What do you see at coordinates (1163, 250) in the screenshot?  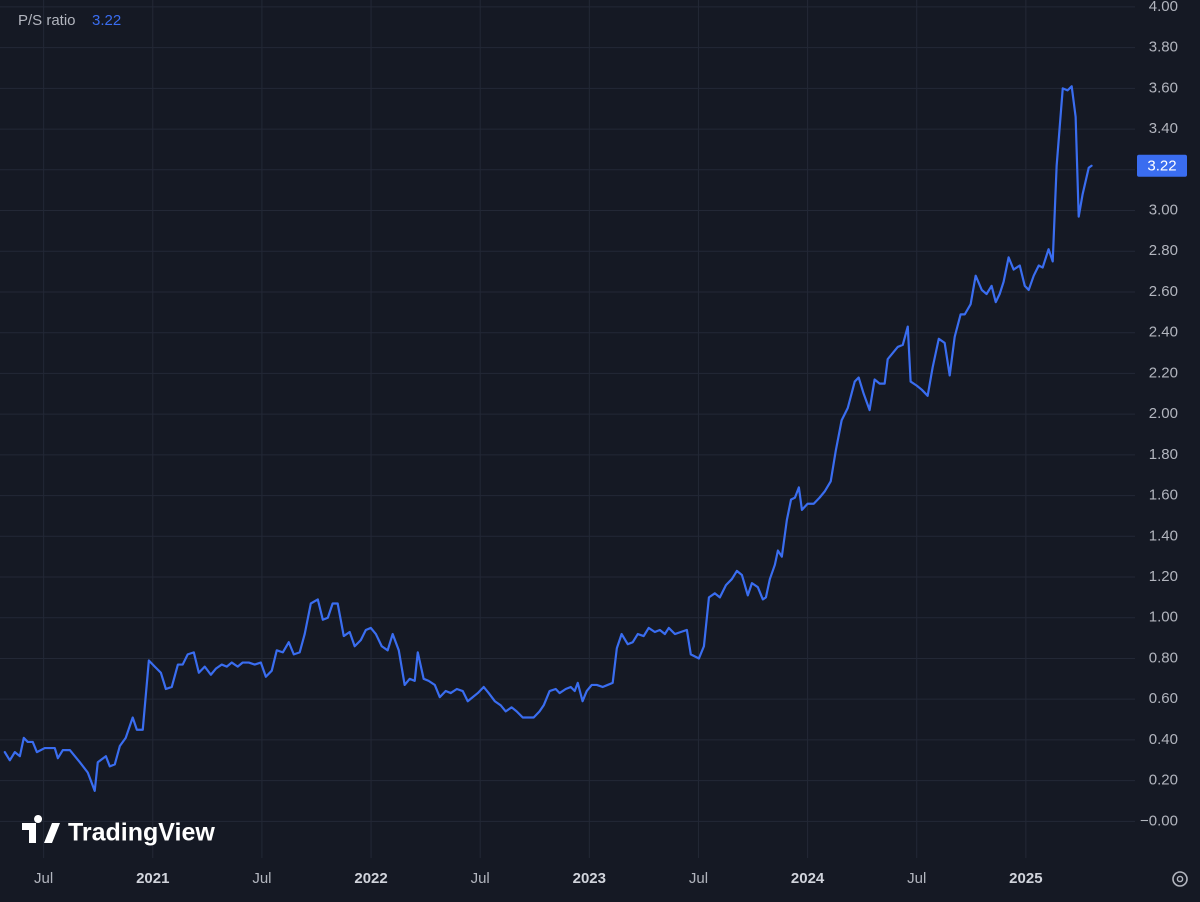 I see `y-tick-label: 2.80` at bounding box center [1163, 250].